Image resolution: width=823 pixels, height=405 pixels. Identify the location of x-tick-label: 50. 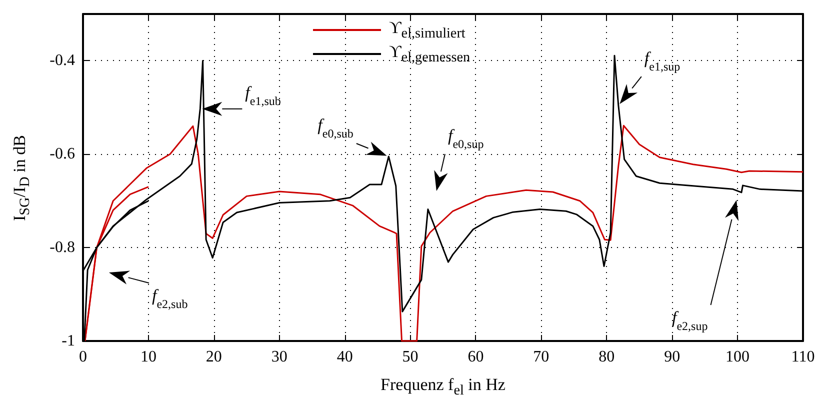
(410, 357).